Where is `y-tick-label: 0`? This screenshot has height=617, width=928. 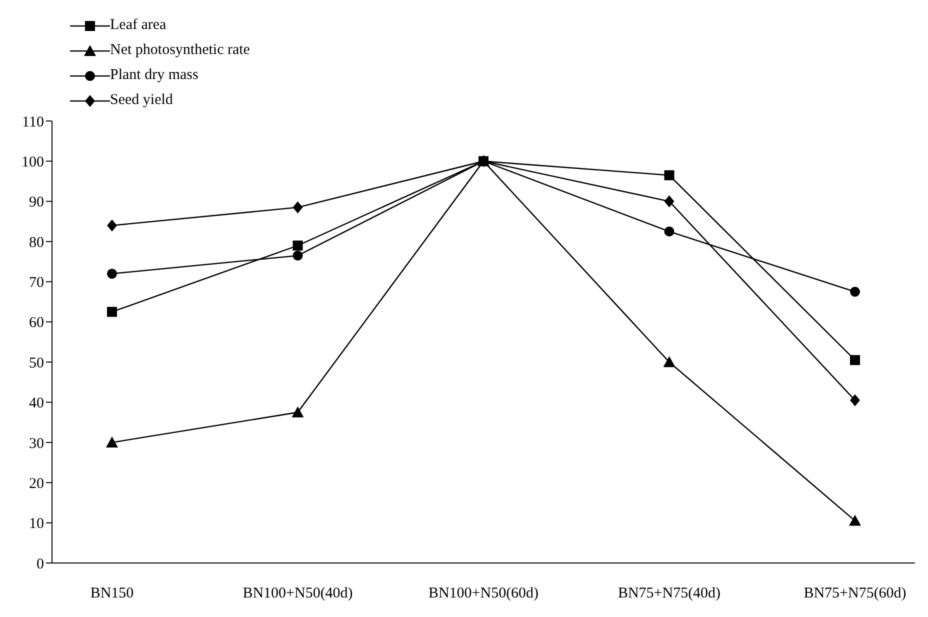
y-tick-label: 0 is located at coordinates (40, 564).